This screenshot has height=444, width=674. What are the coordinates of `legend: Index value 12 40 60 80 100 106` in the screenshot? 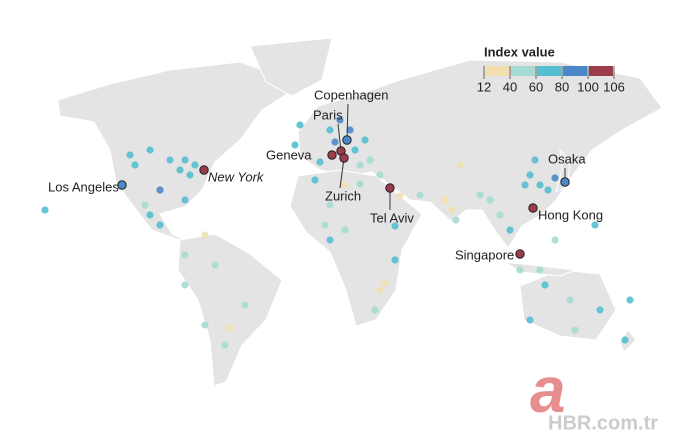 It's located at (551, 69).